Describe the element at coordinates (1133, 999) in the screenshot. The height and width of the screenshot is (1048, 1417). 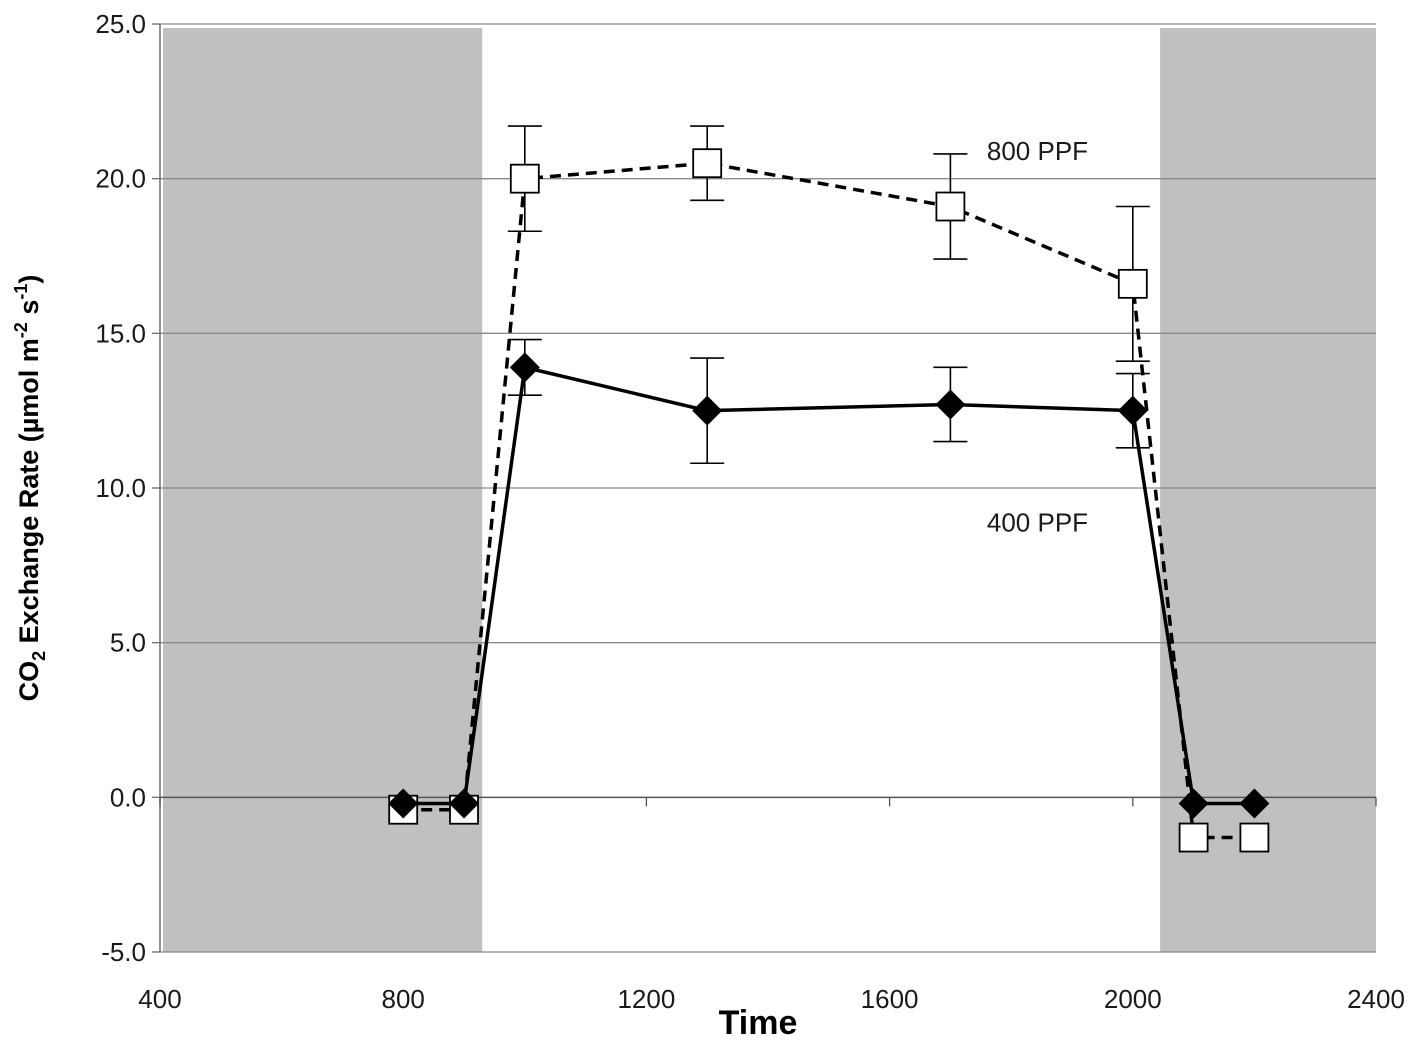
I see `x-tick-label: 2000` at that location.